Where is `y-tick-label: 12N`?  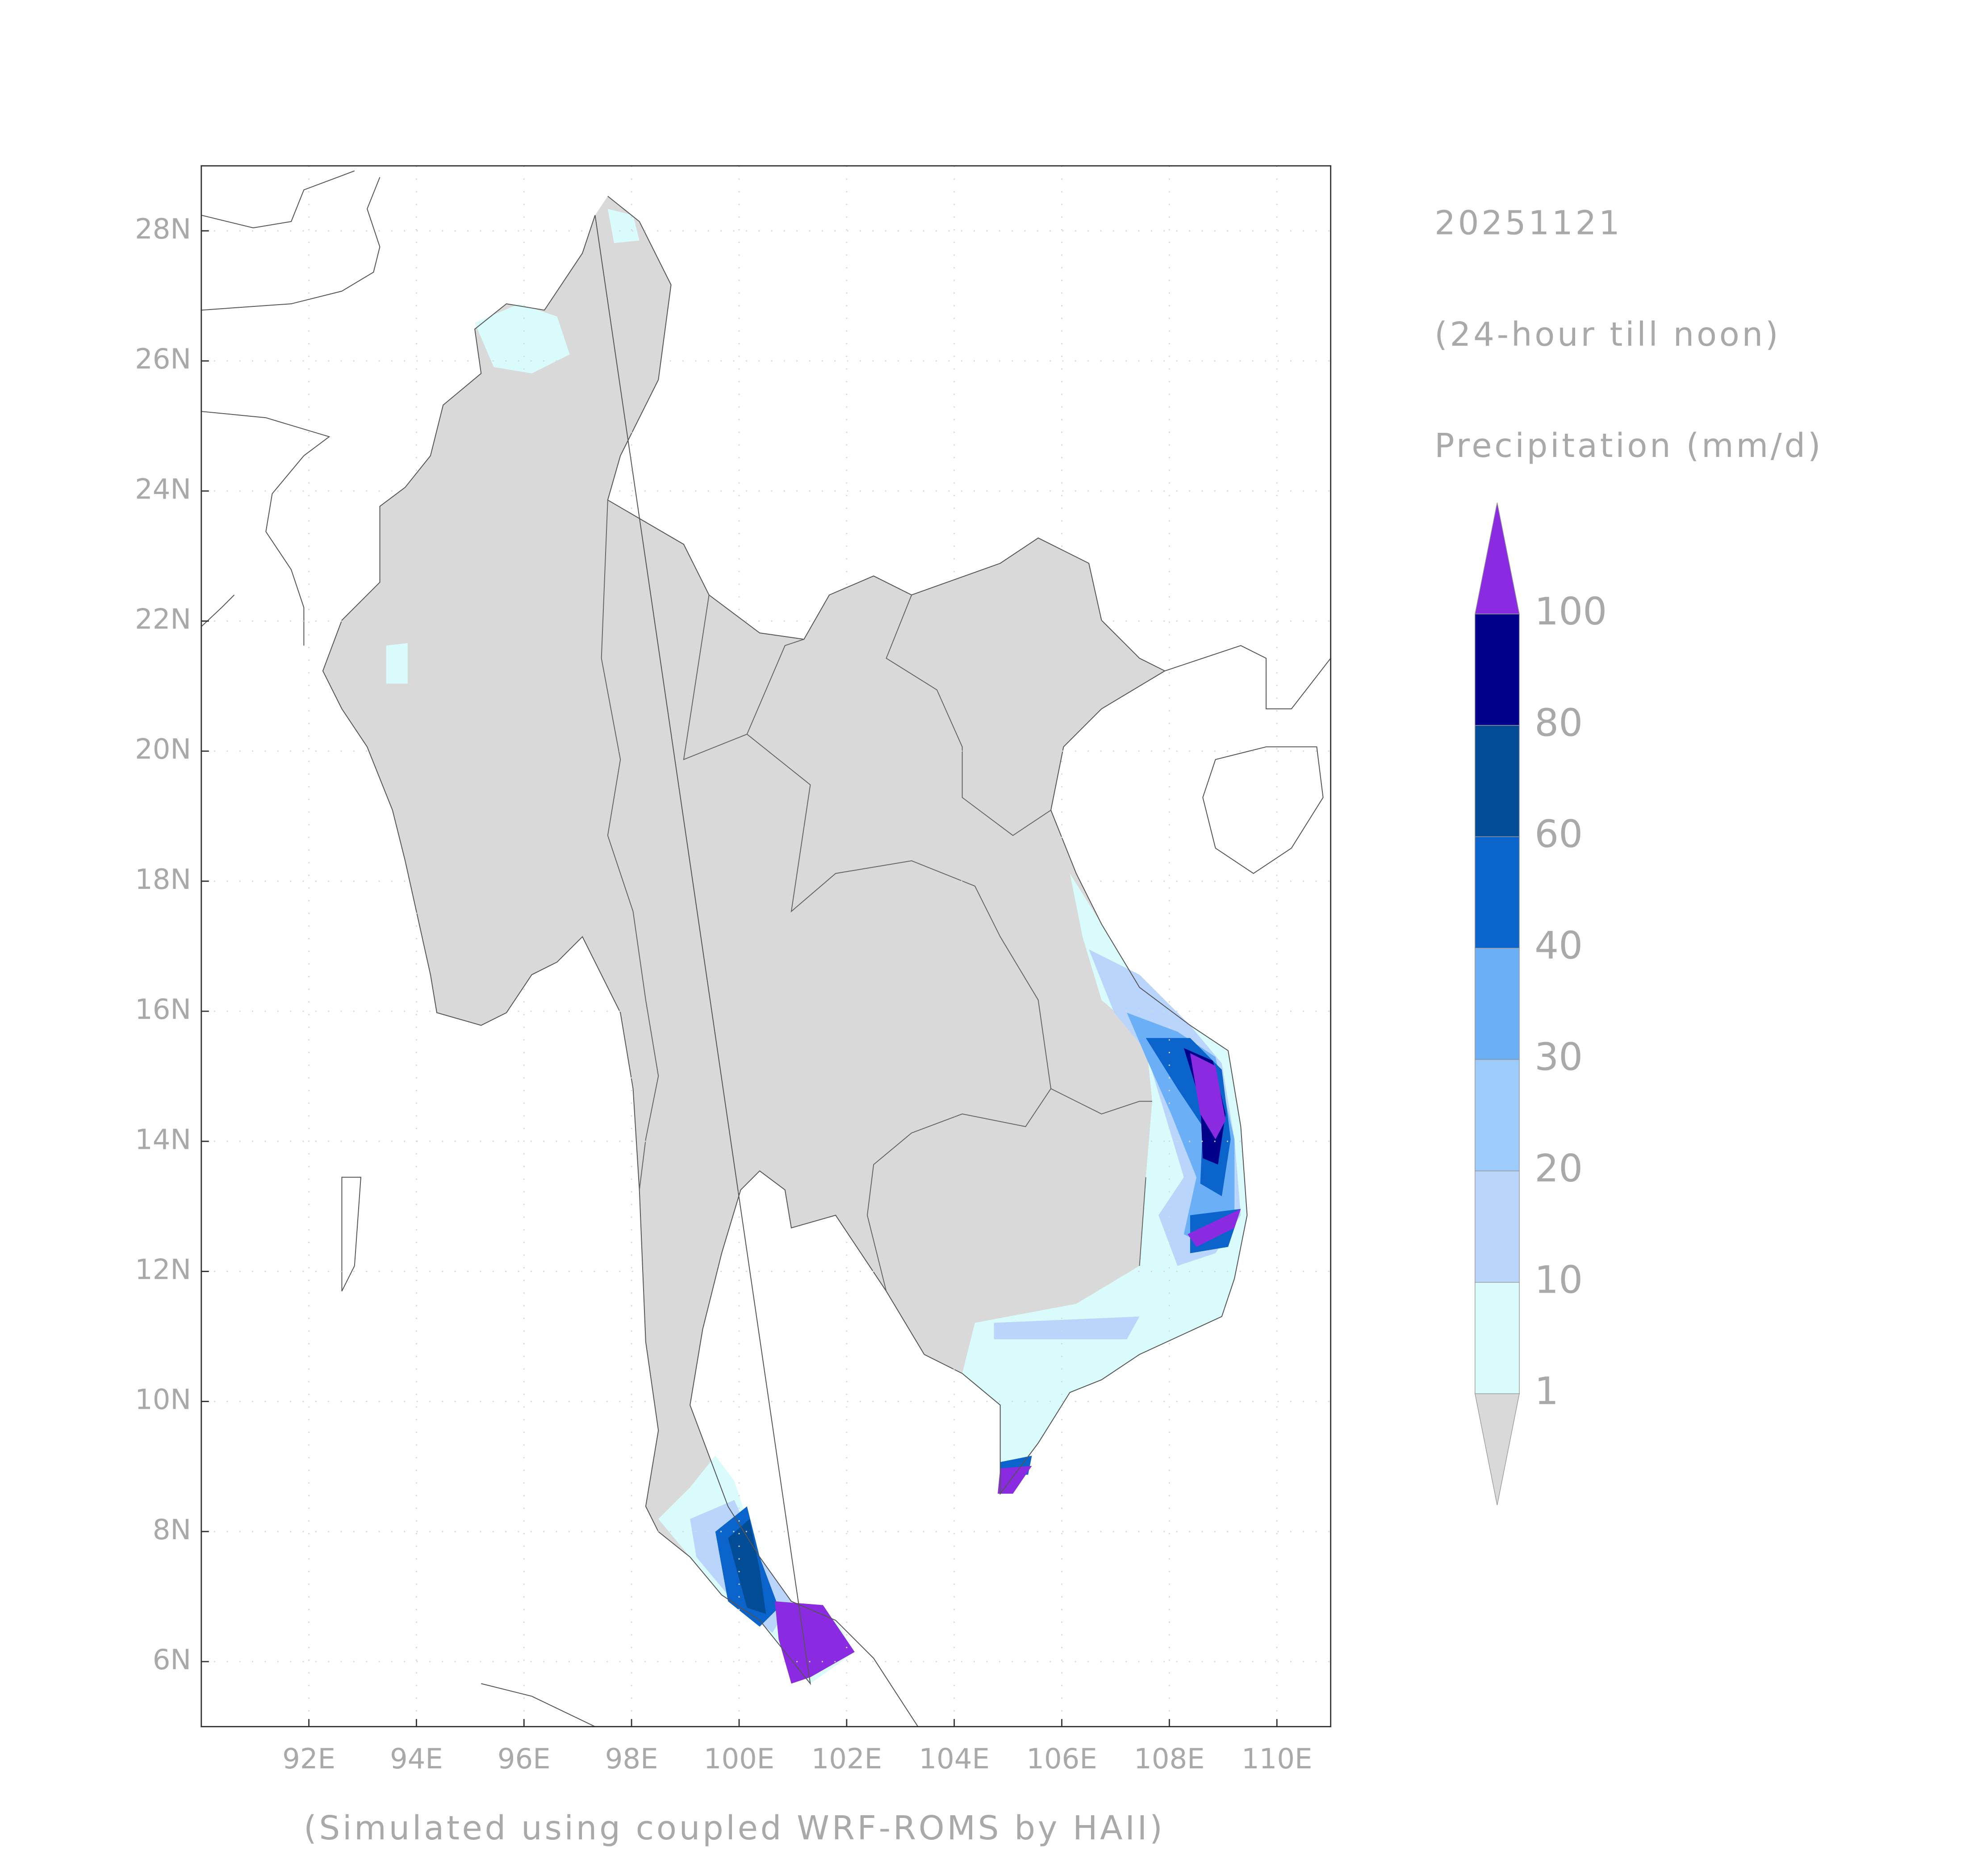 y-tick-label: 12N is located at coordinates (163, 1269).